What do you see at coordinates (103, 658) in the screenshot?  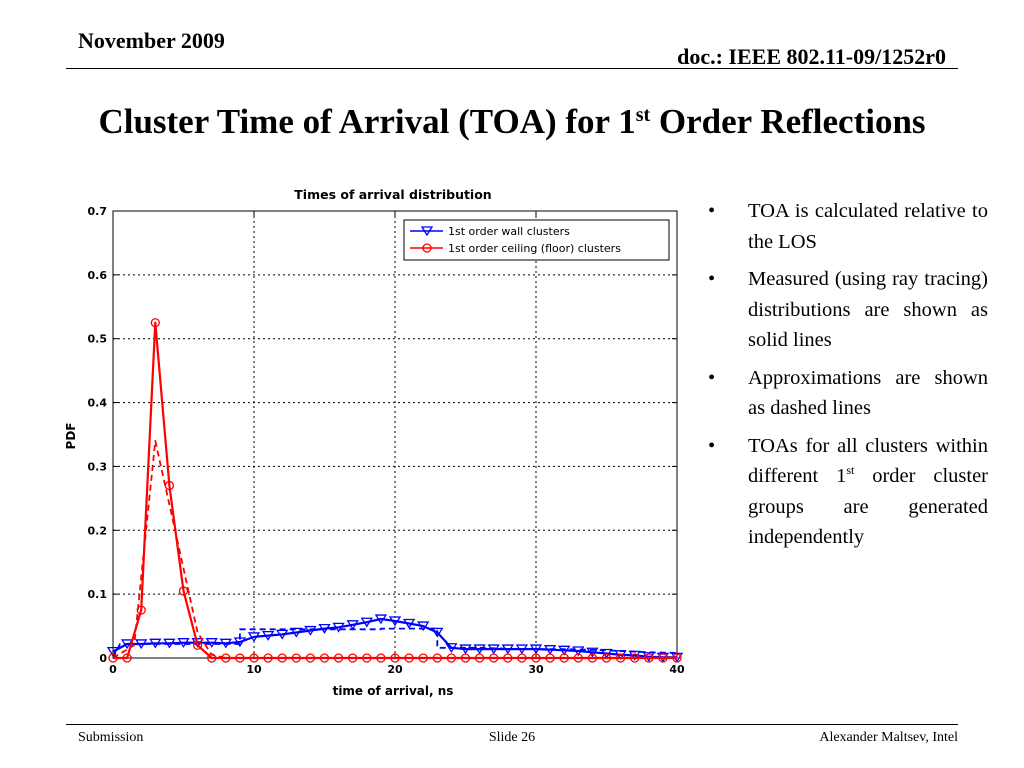 I see `y-tick-label: 0` at bounding box center [103, 658].